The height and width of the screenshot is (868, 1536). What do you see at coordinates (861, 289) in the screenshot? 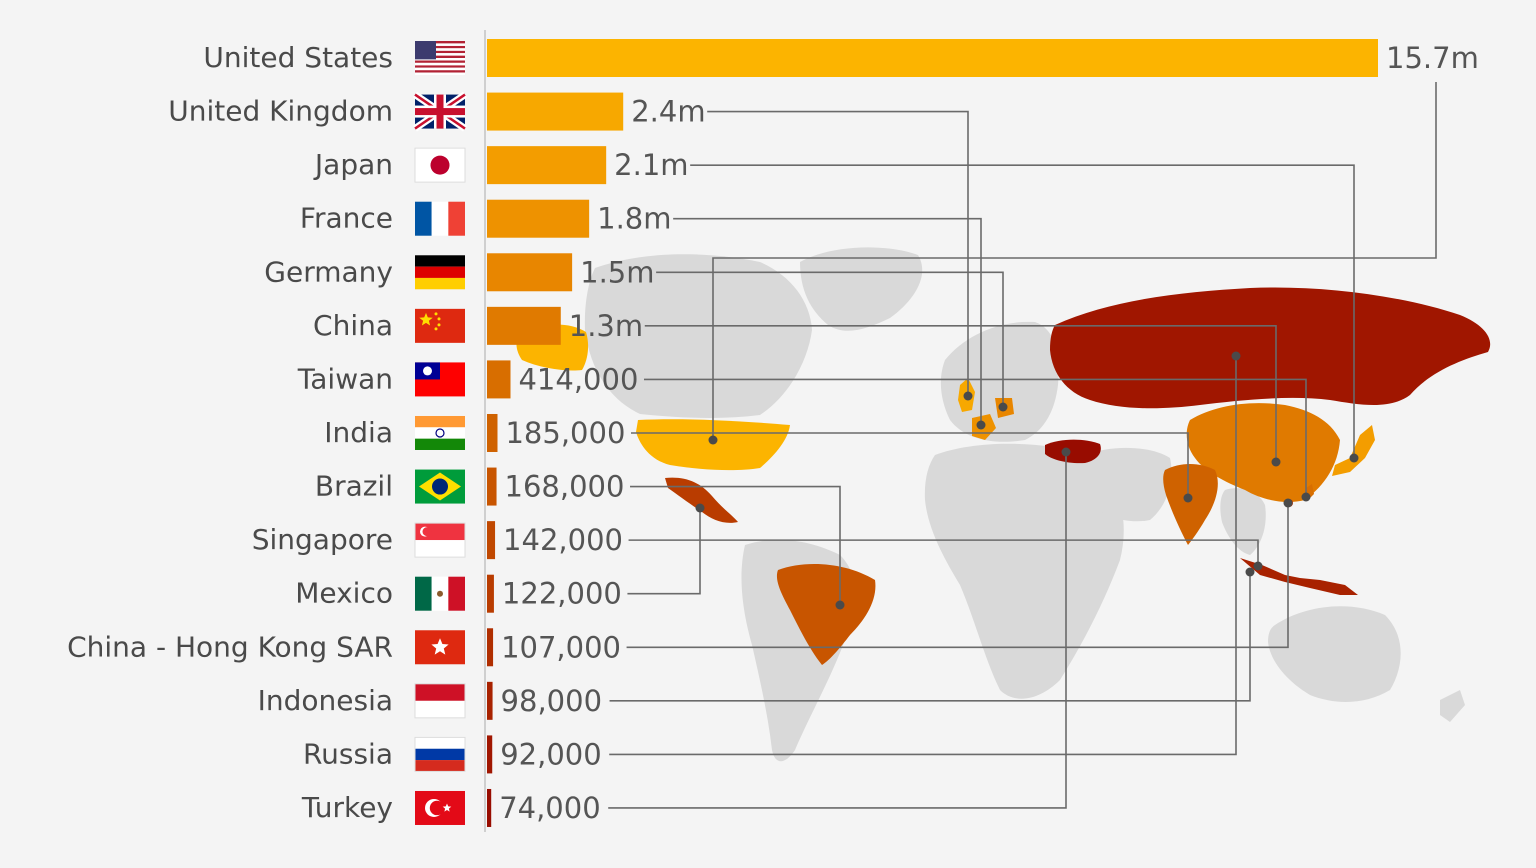
I see `map-greenland` at bounding box center [861, 289].